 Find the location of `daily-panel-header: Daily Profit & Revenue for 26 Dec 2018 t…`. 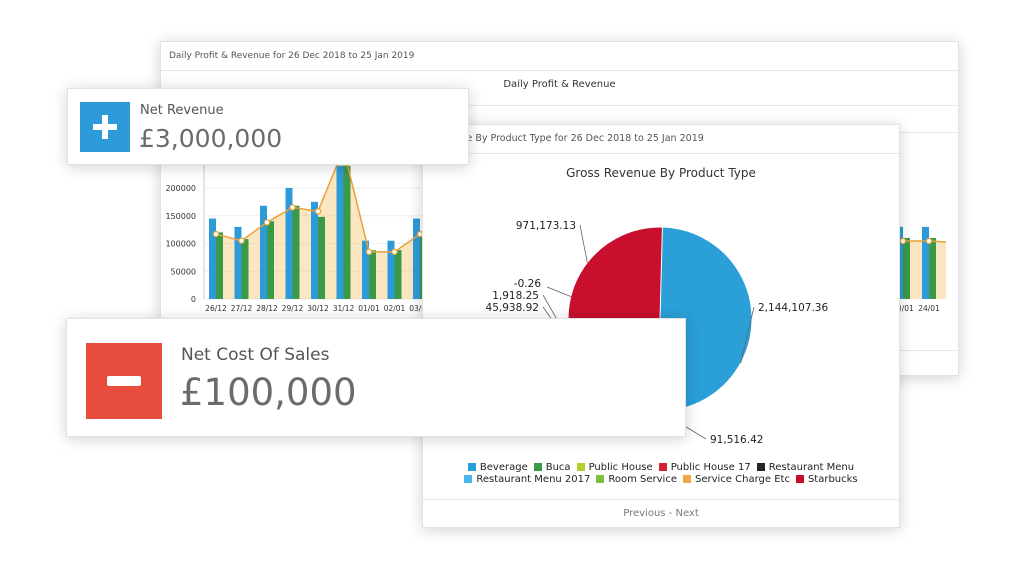

daily-panel-header: Daily Profit & Revenue for 26 Dec 2018 t… is located at coordinates (559, 56).